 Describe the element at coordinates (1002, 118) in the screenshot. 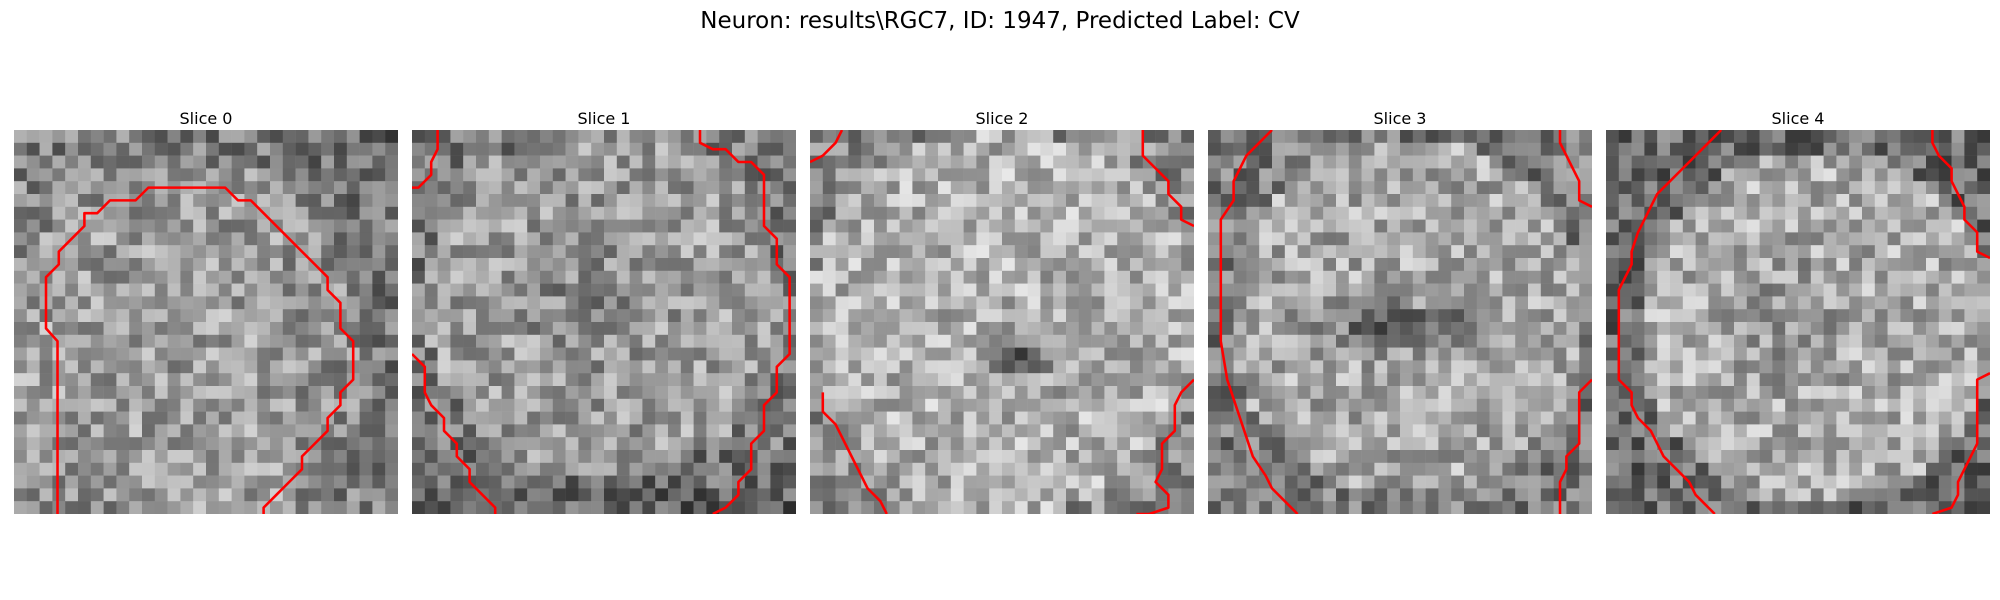

I see `slice-title-2: Slice 2` at that location.